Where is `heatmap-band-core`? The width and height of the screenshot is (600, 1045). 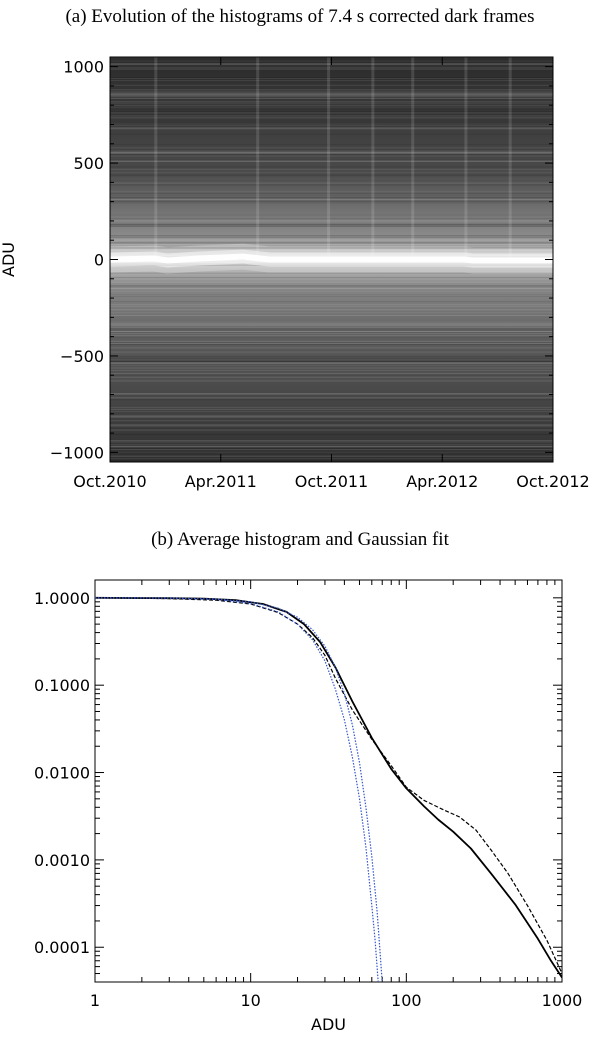 heatmap-band-core is located at coordinates (331, 258).